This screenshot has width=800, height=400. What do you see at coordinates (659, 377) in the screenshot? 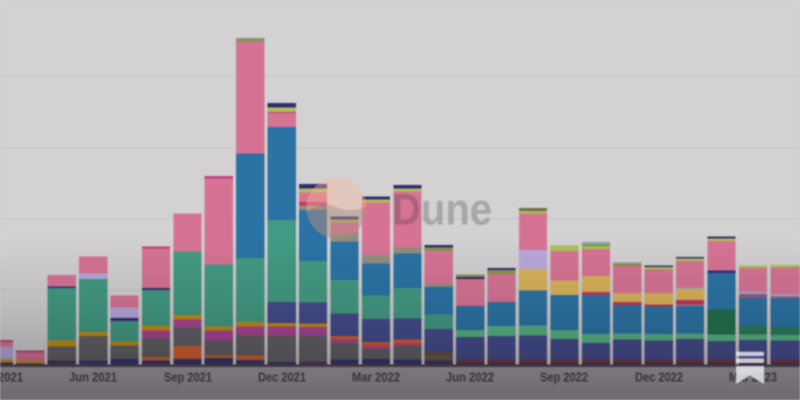
I see `svg-text: Dec 2022` at bounding box center [659, 377].